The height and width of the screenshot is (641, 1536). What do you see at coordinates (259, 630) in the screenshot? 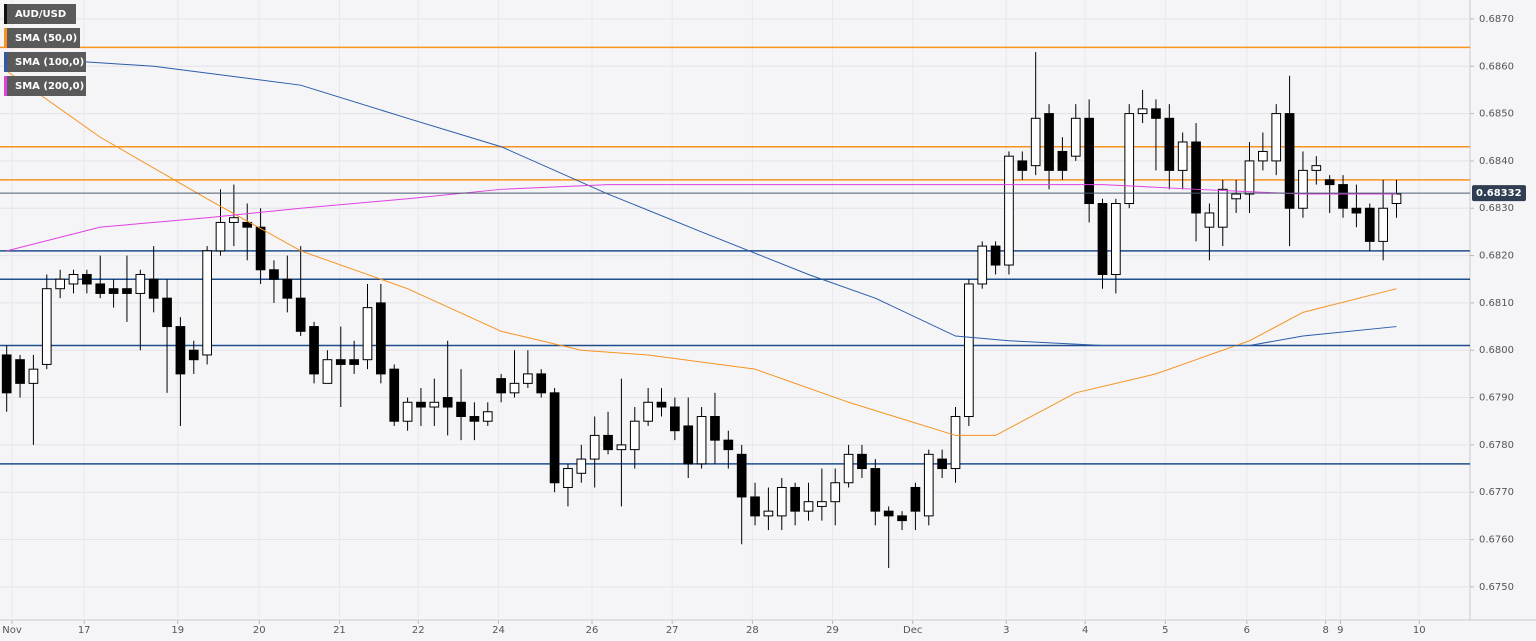
I see `x-tick-label: 20` at bounding box center [259, 630].